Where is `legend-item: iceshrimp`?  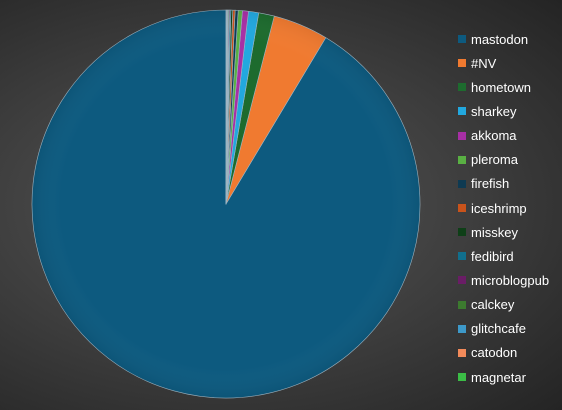
legend-item: iceshrimp is located at coordinates (503, 208).